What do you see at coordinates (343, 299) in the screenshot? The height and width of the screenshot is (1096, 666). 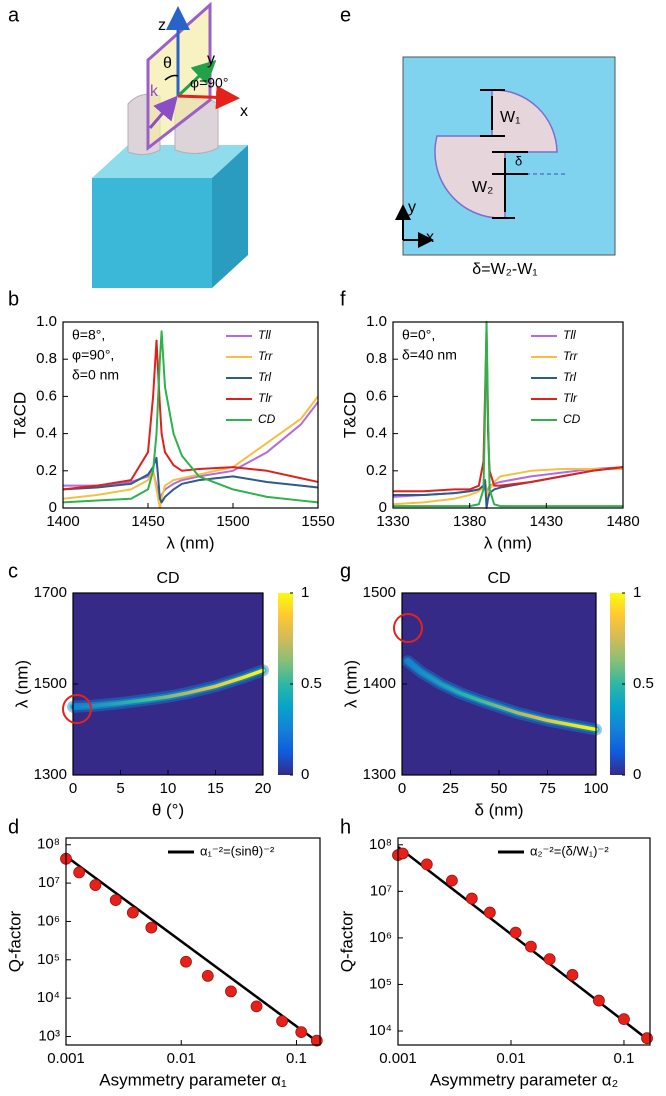 I see `panel-label: f` at bounding box center [343, 299].